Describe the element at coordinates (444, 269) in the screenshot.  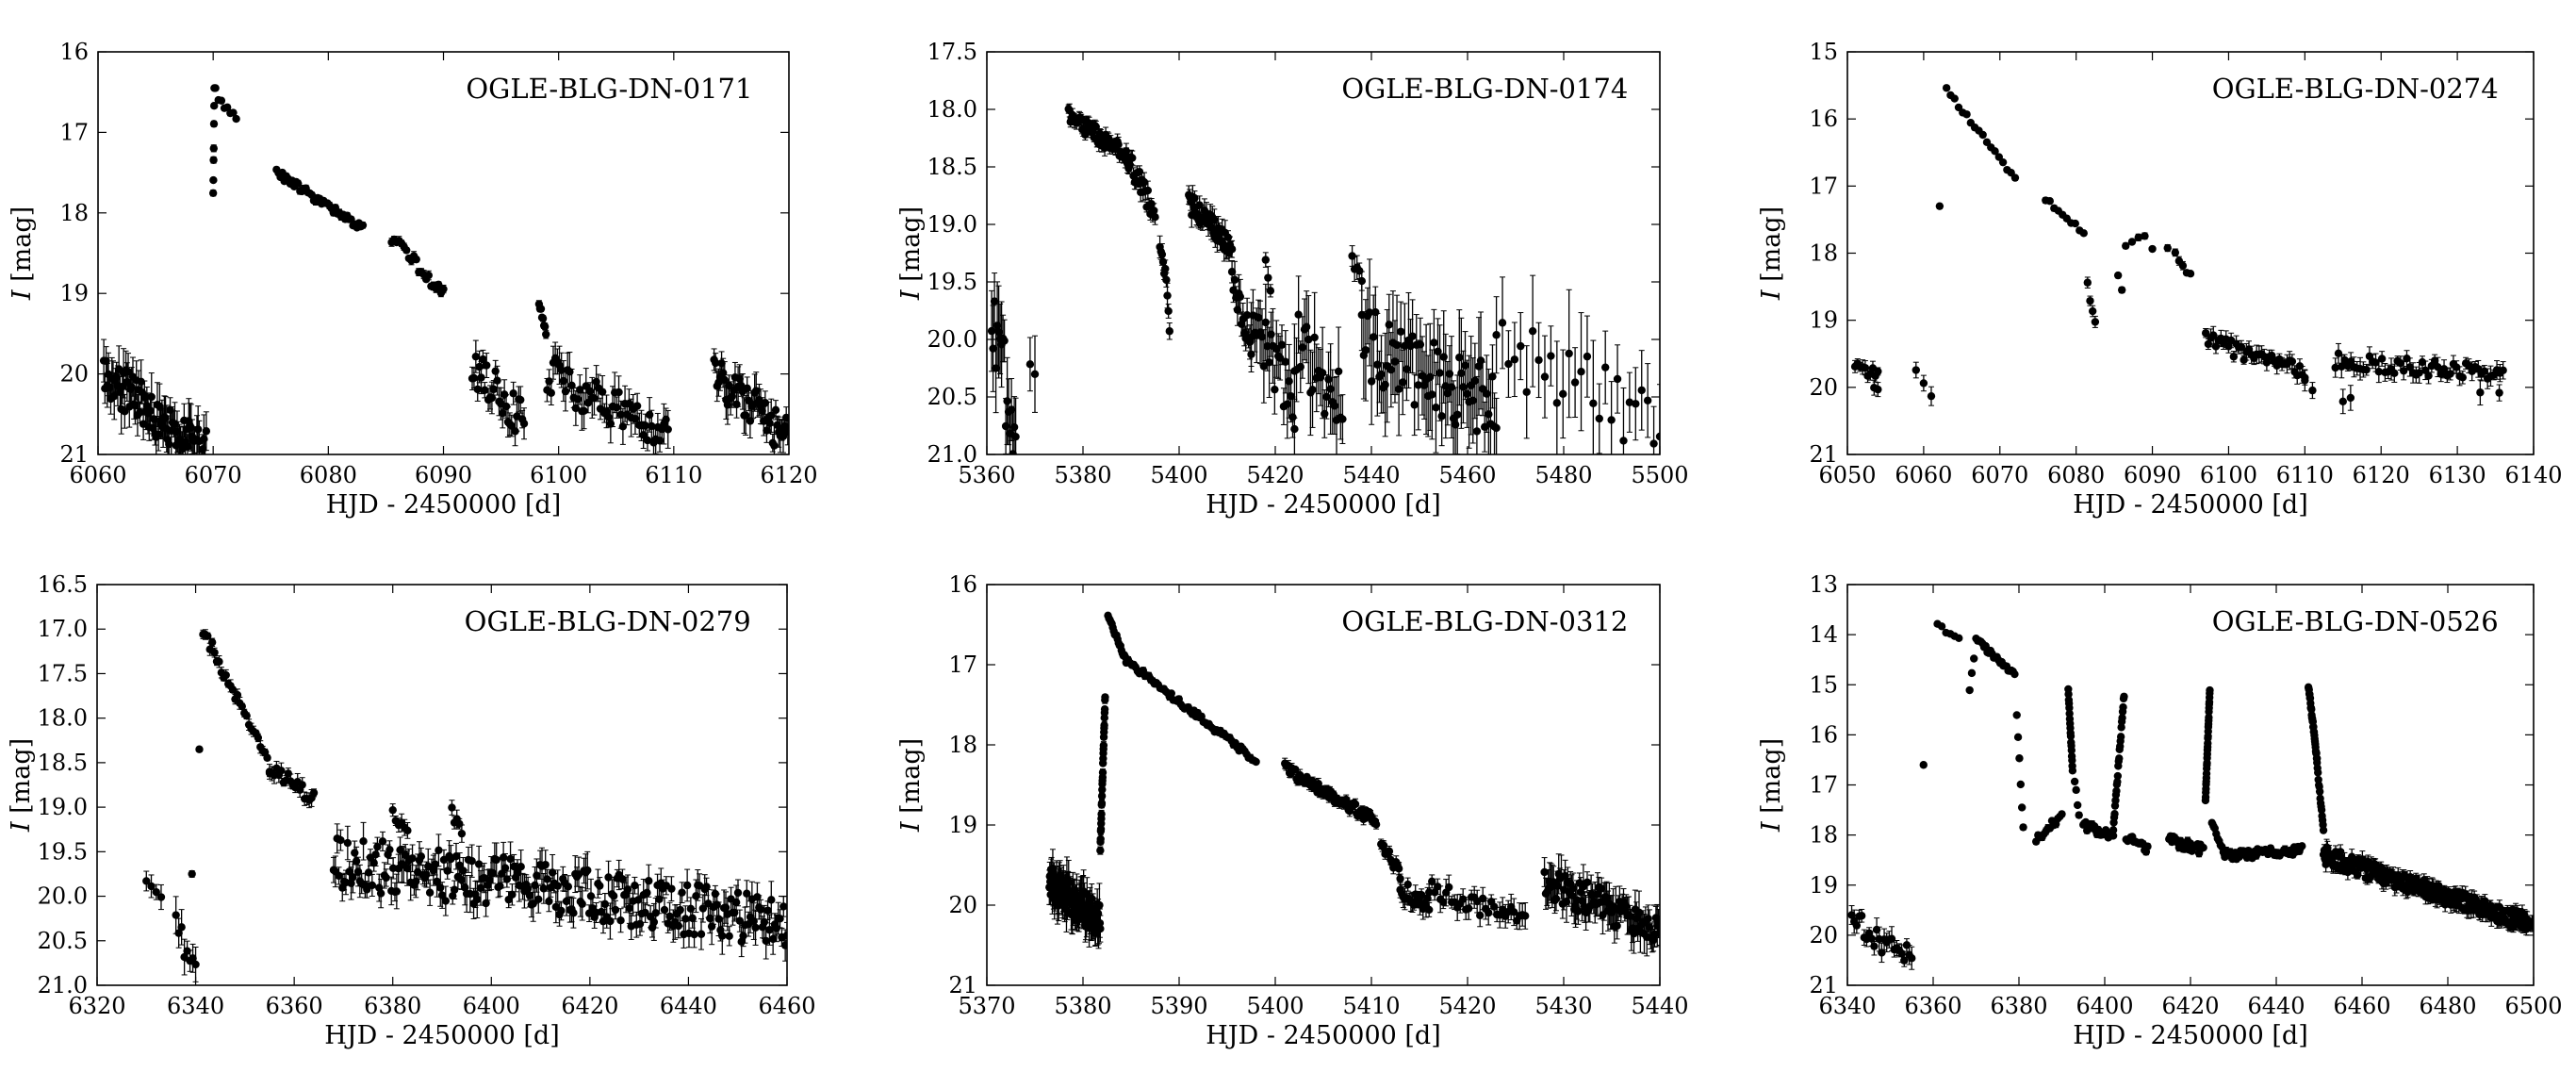
I see `data-points` at that location.